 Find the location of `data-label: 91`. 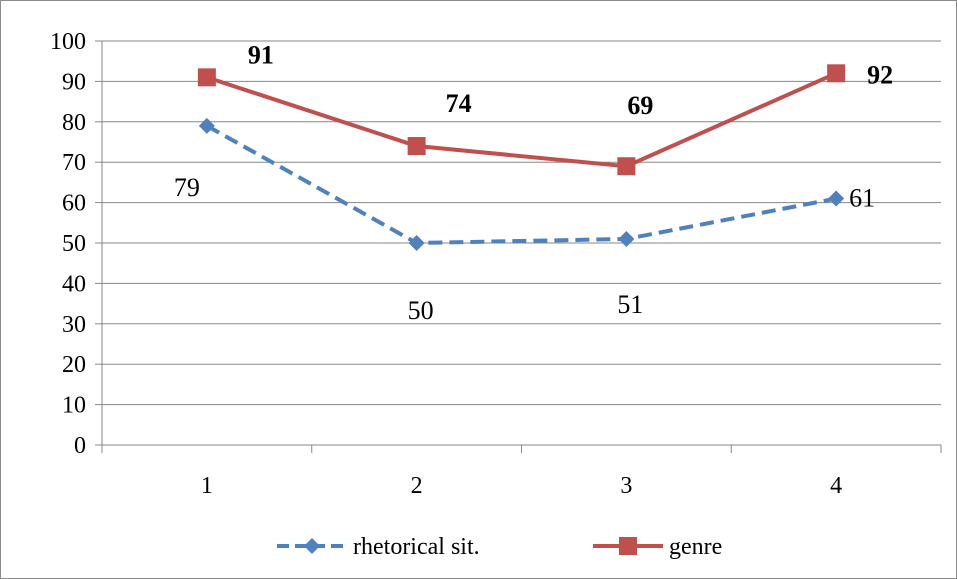

data-label: 91 is located at coordinates (261, 54).